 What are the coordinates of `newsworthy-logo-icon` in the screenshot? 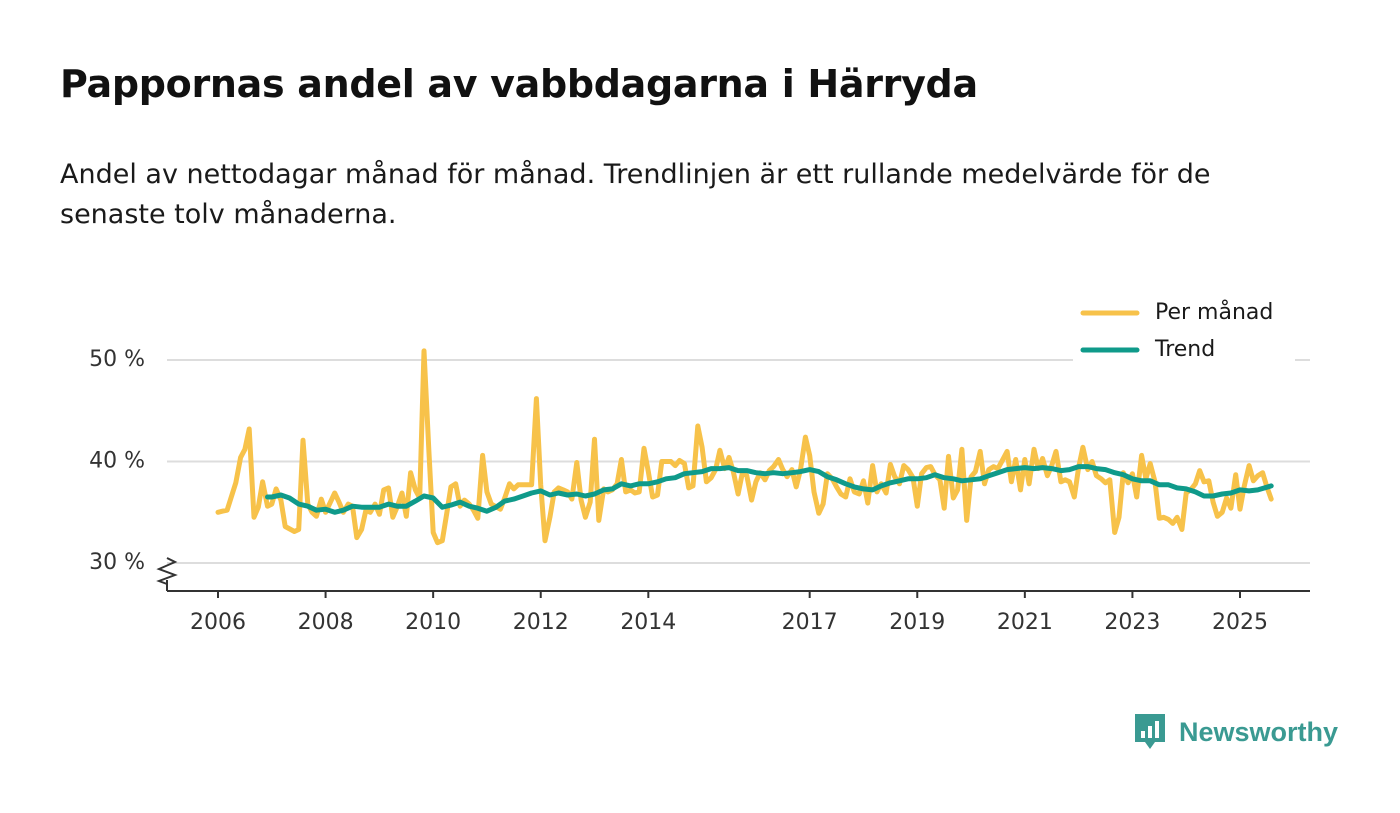 It's located at (1150, 731).